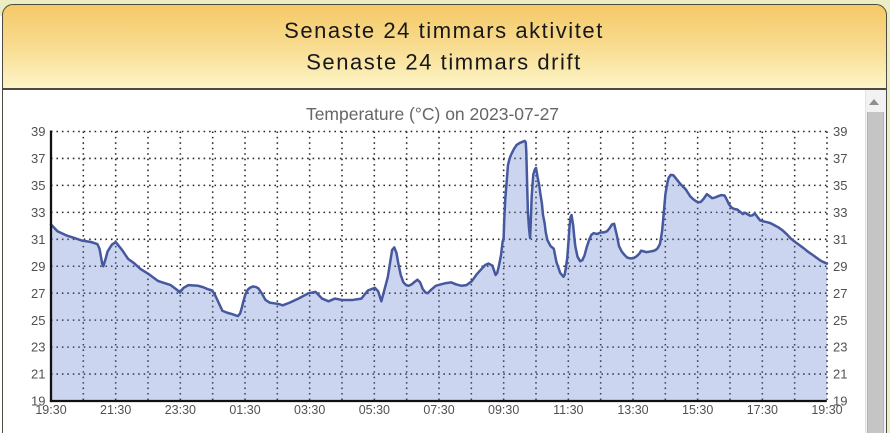 This screenshot has height=433, width=890. I want to click on svg-text: 07:30, so click(438, 410).